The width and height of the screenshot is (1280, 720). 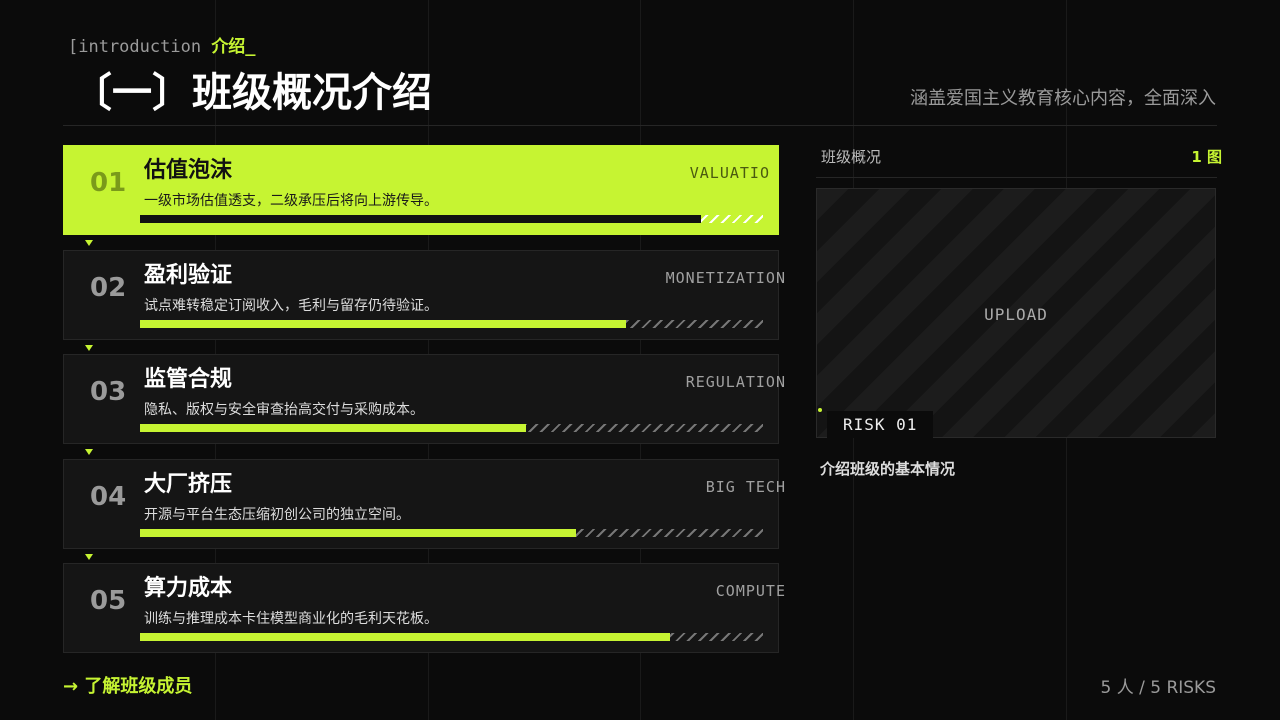 I want to click on item-number: 05, so click(x=108, y=601).